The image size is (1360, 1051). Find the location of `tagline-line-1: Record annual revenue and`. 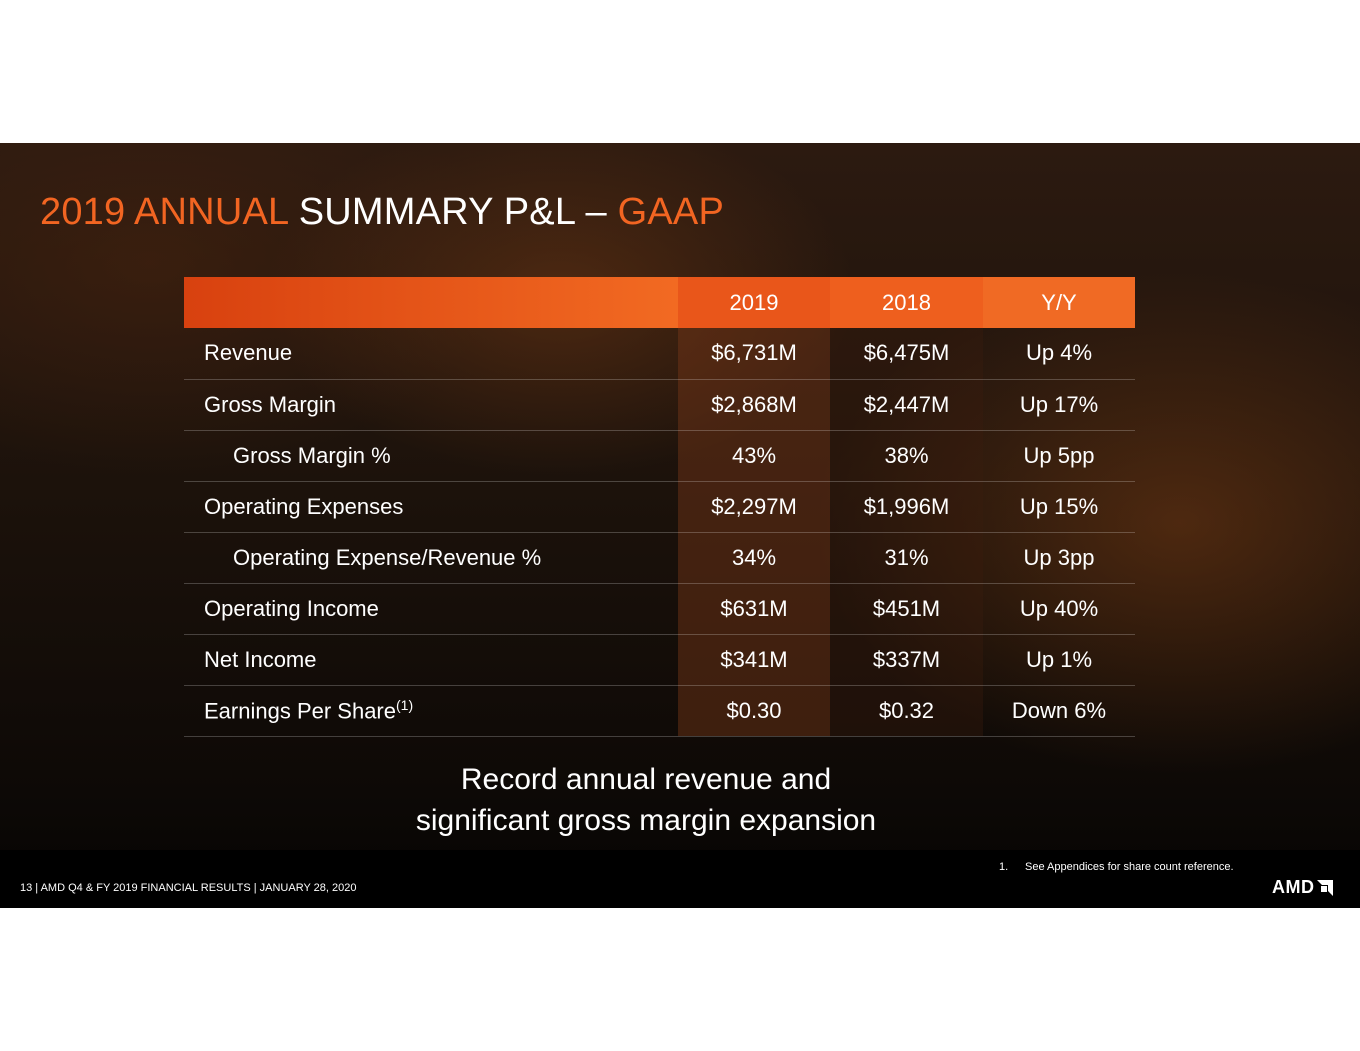

tagline-line-1: Record annual revenue and is located at coordinates (646, 779).